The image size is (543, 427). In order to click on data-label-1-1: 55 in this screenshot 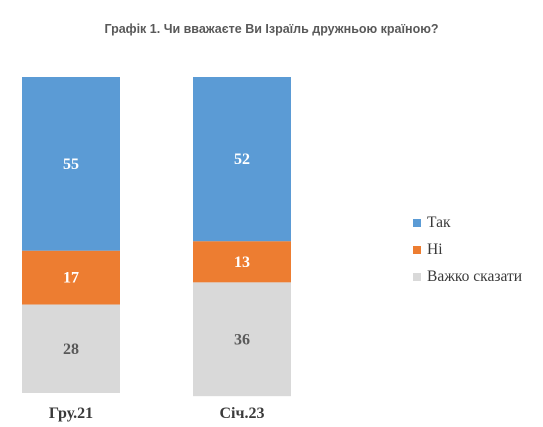, I will do `click(71, 164)`.